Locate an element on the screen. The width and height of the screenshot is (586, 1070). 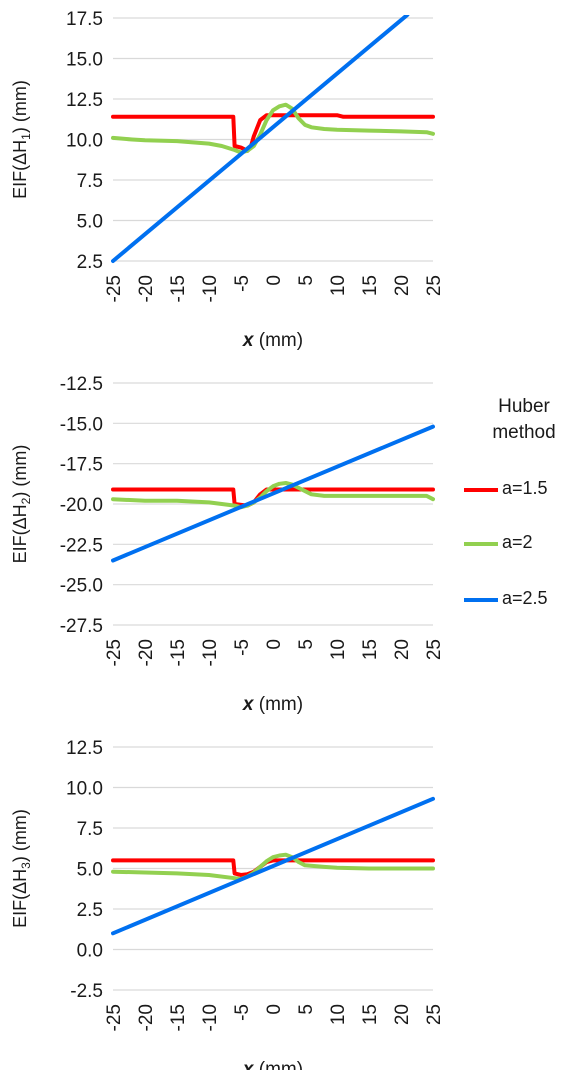
legend-label: a=1.5 is located at coordinates (525, 488).